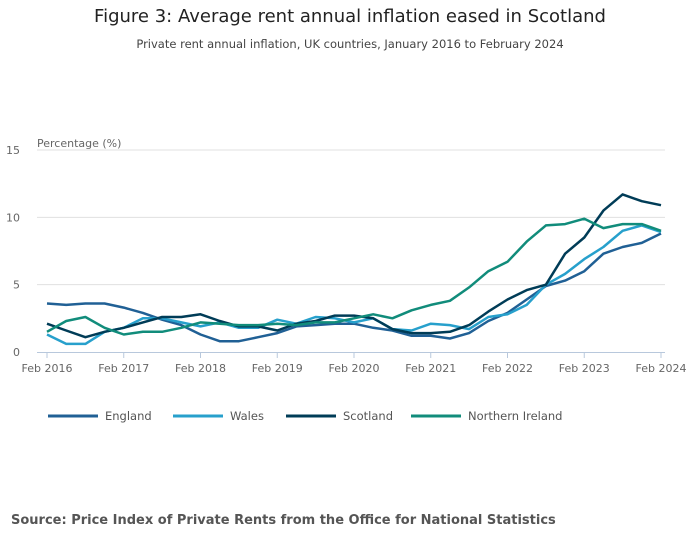  I want to click on y-tick-label: 15, so click(13, 150).